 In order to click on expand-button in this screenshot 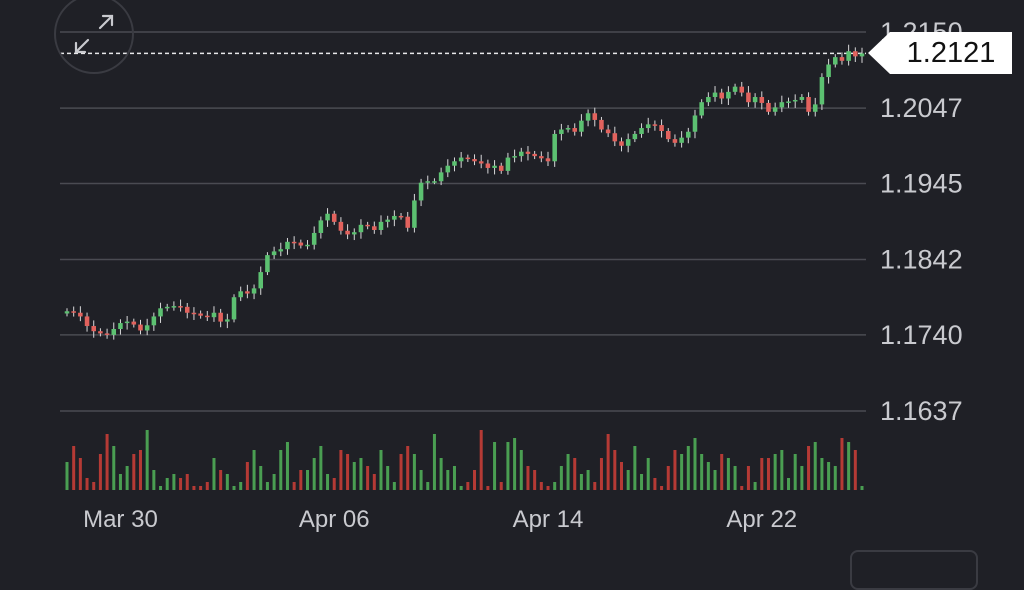, I will do `click(94, 37)`.